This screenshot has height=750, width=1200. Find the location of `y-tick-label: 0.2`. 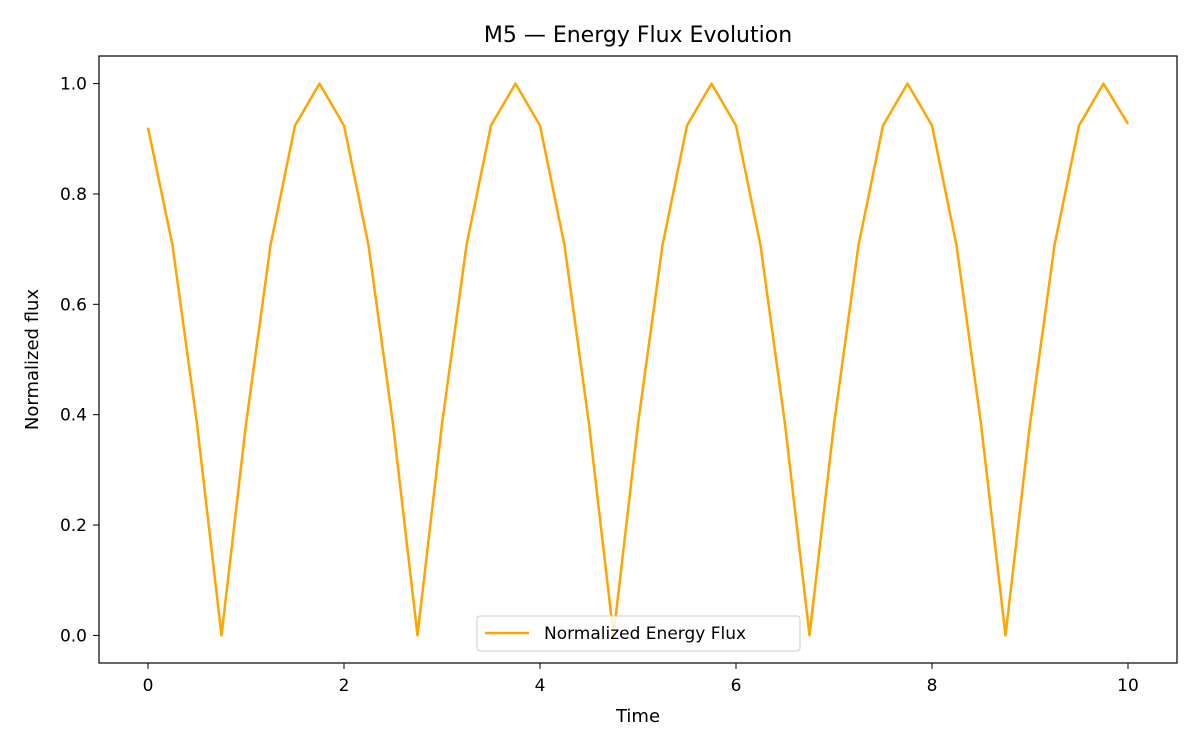

y-tick-label: 0.2 is located at coordinates (73, 526).